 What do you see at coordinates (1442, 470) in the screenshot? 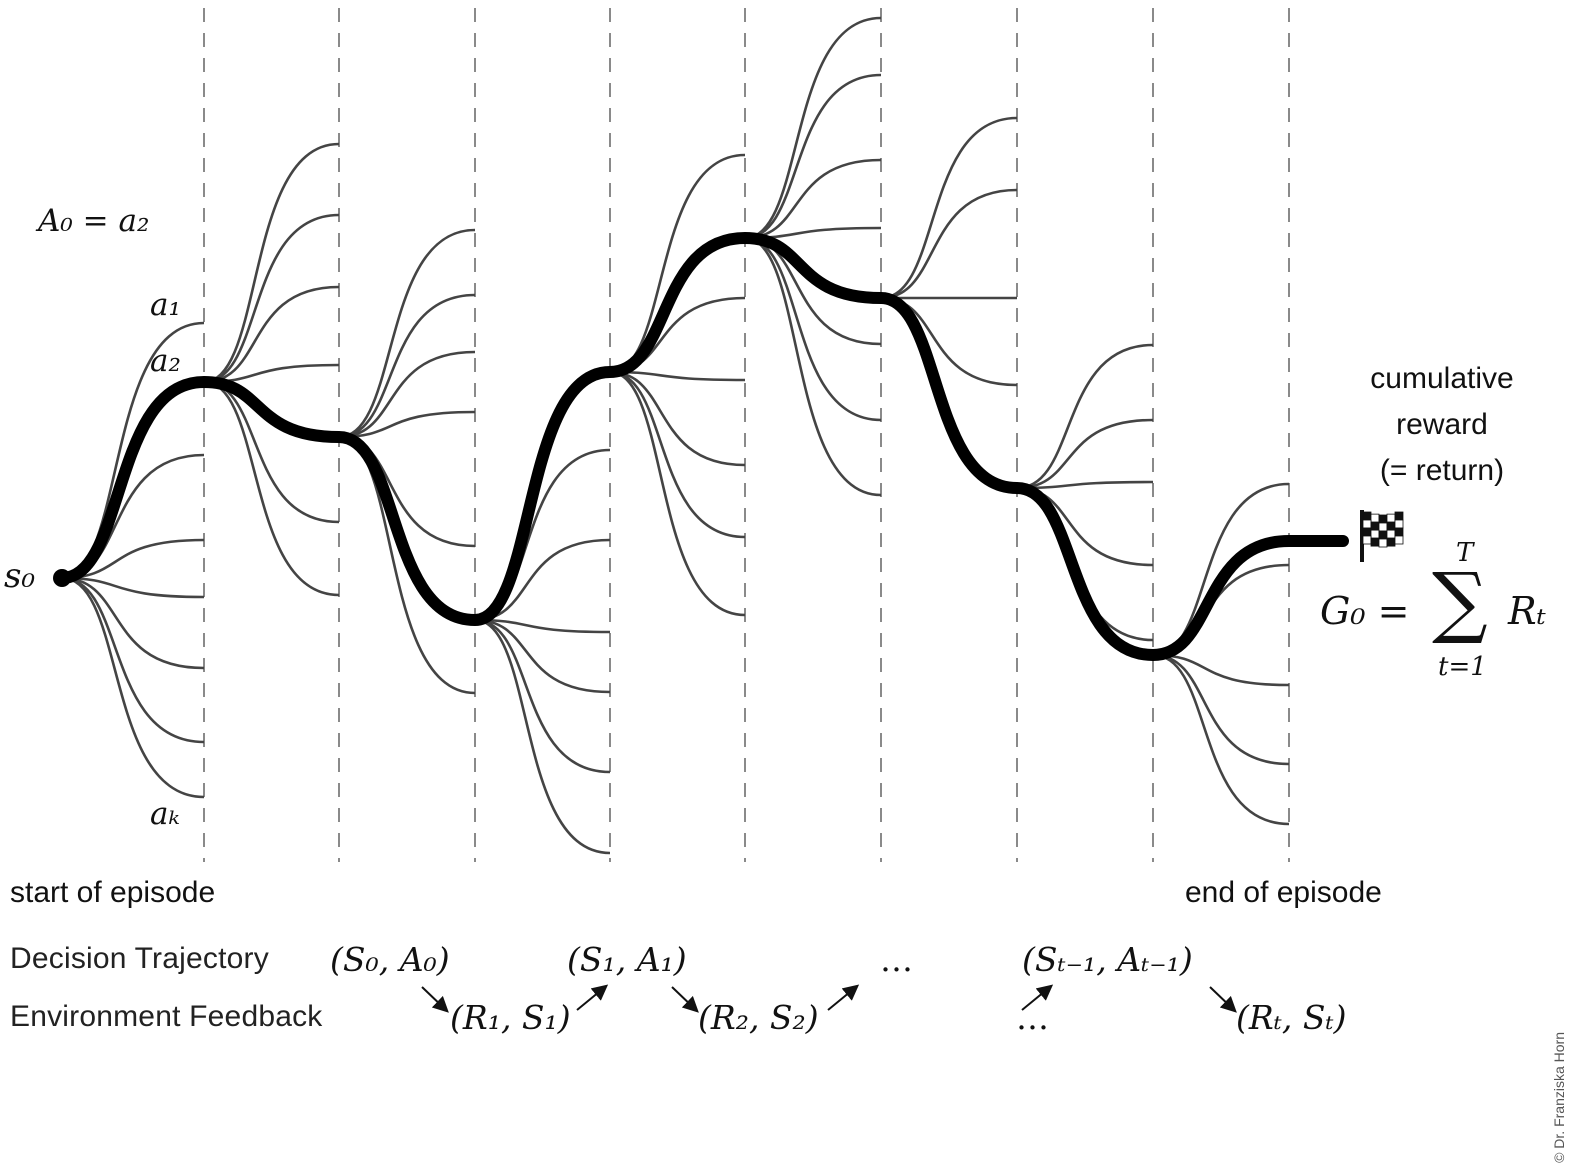
I see `return-caption-line3: (= return)` at bounding box center [1442, 470].